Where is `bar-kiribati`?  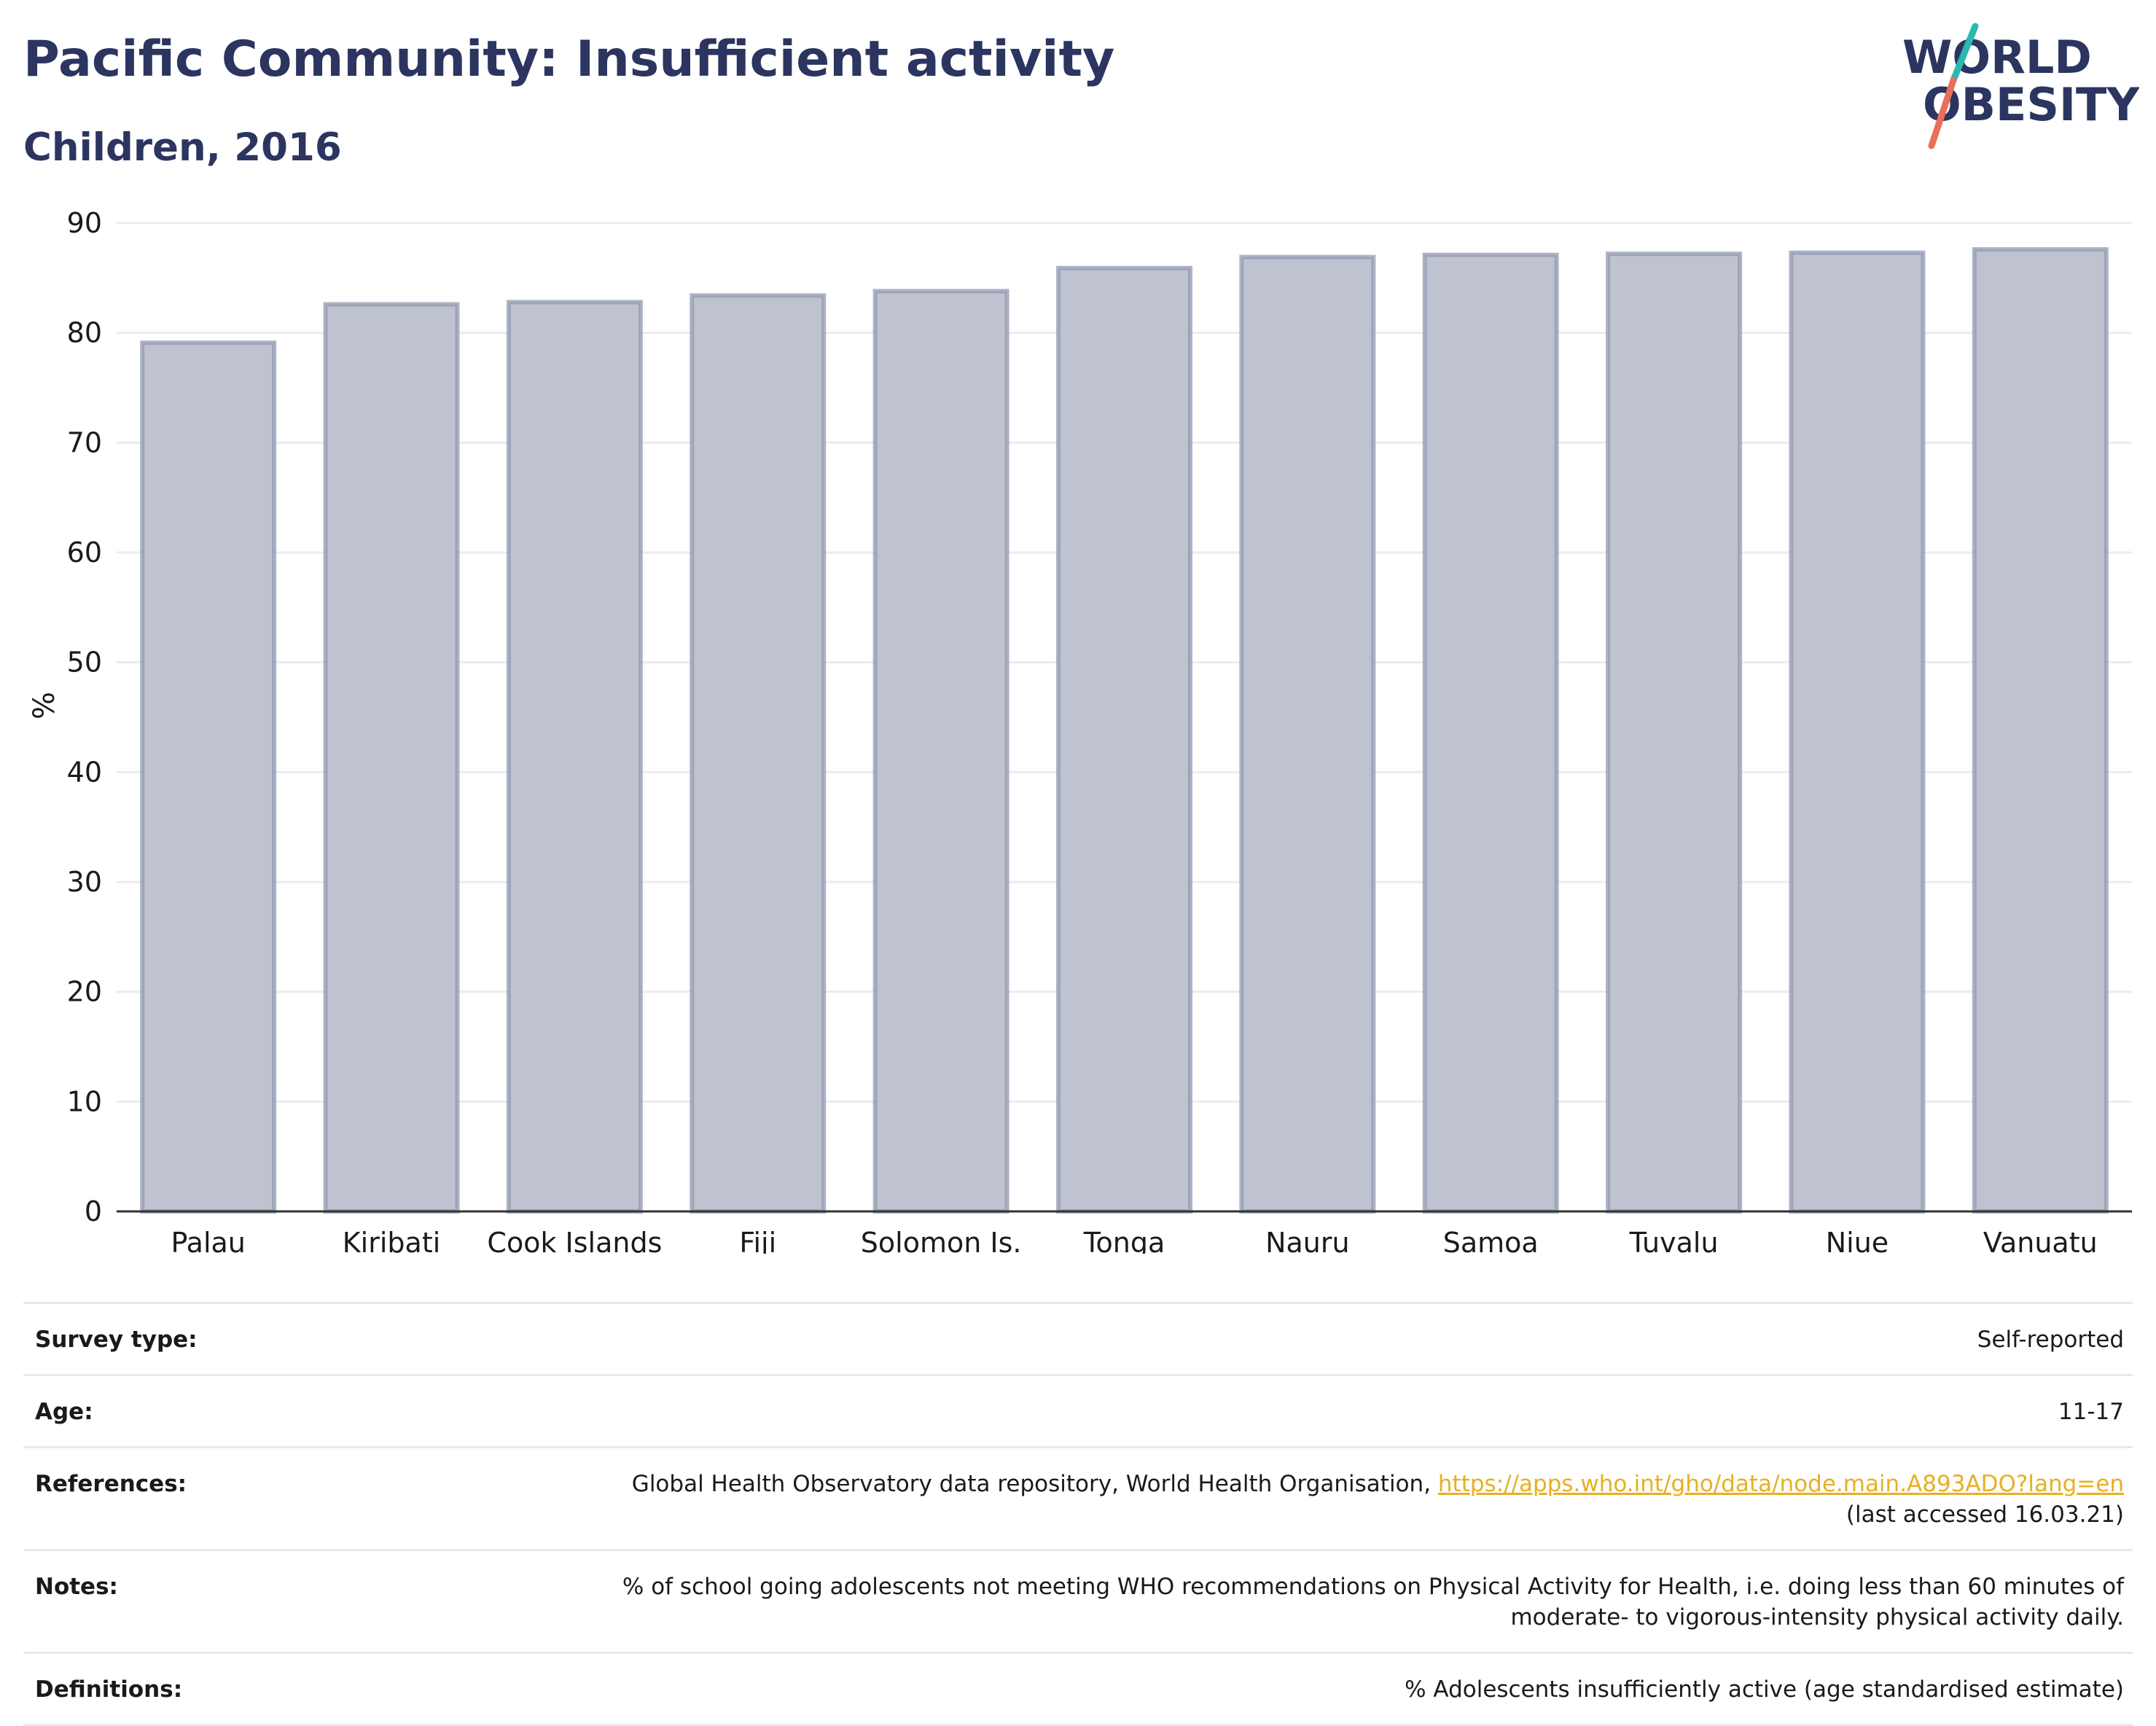 bar-kiribati is located at coordinates (391, 758).